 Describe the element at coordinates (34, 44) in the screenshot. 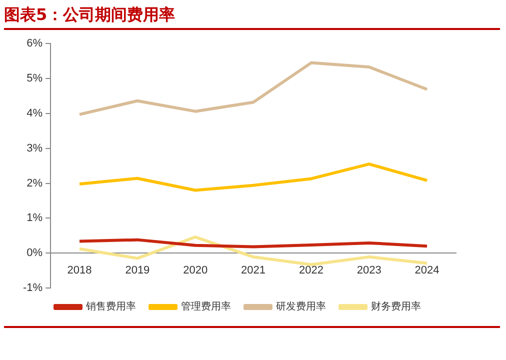

I see `y-tick-label: 6%` at that location.